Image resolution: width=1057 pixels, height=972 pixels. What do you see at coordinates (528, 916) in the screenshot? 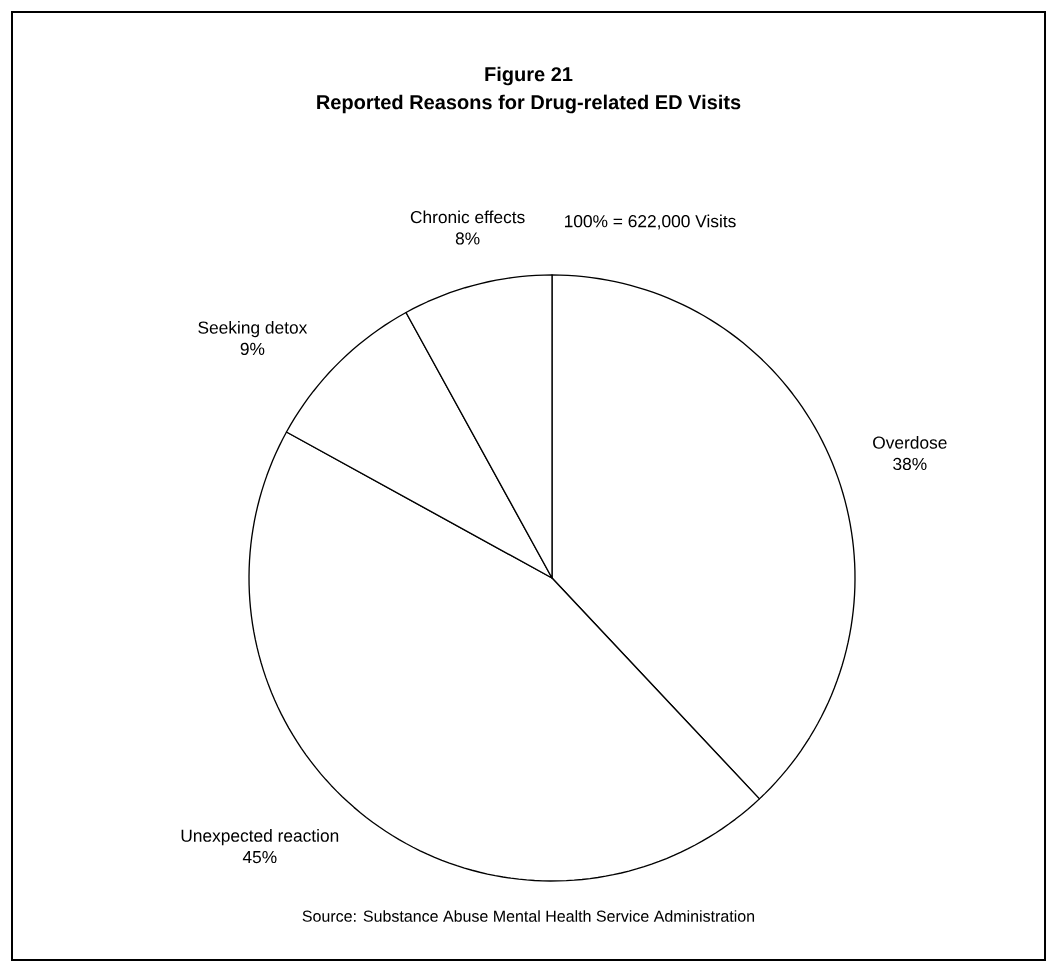
I see `source-note: Source: Substance Abuse Mental Health Service Administration` at bounding box center [528, 916].